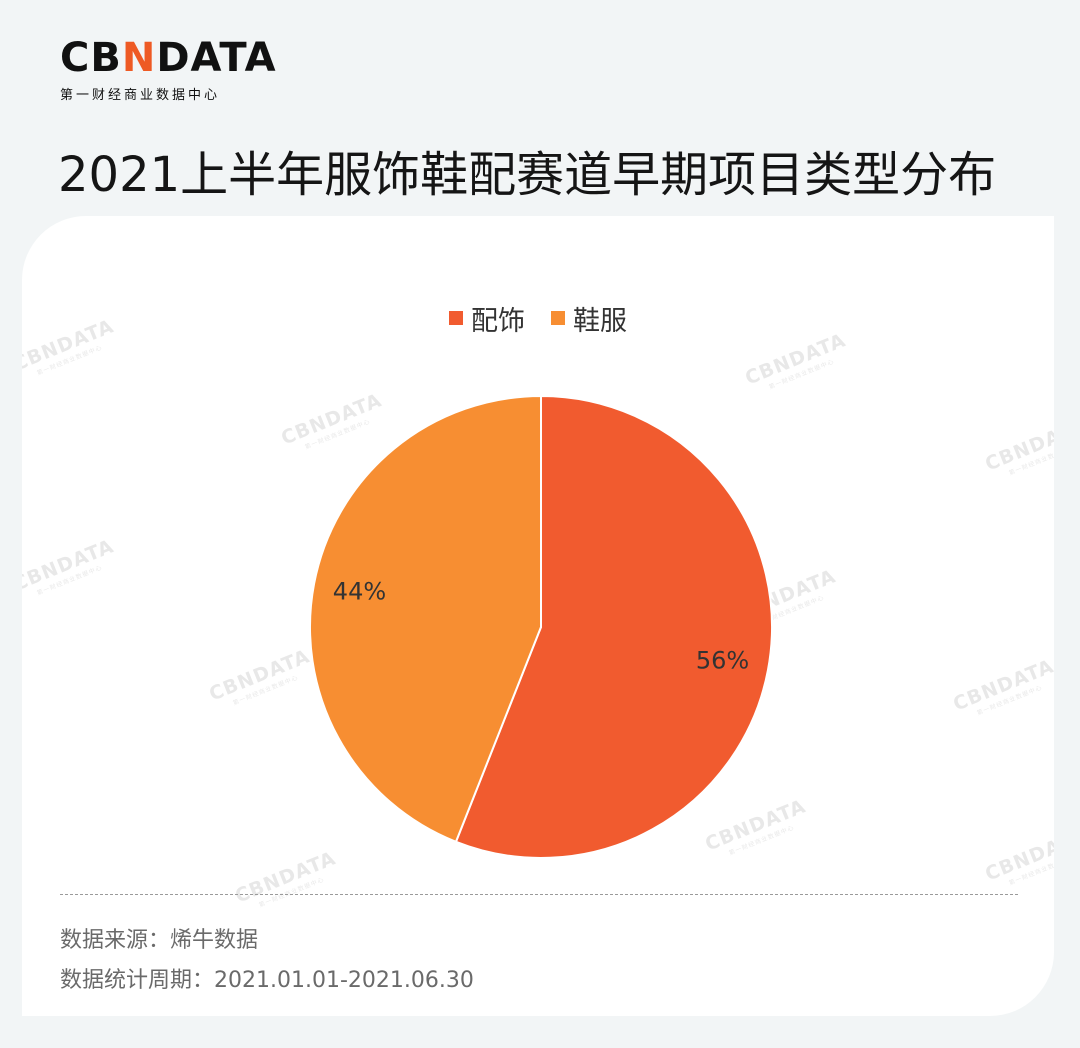 This screenshot has height=1048, width=1080. I want to click on legend-item-shoes-apparel: 鞋服, so click(589, 318).